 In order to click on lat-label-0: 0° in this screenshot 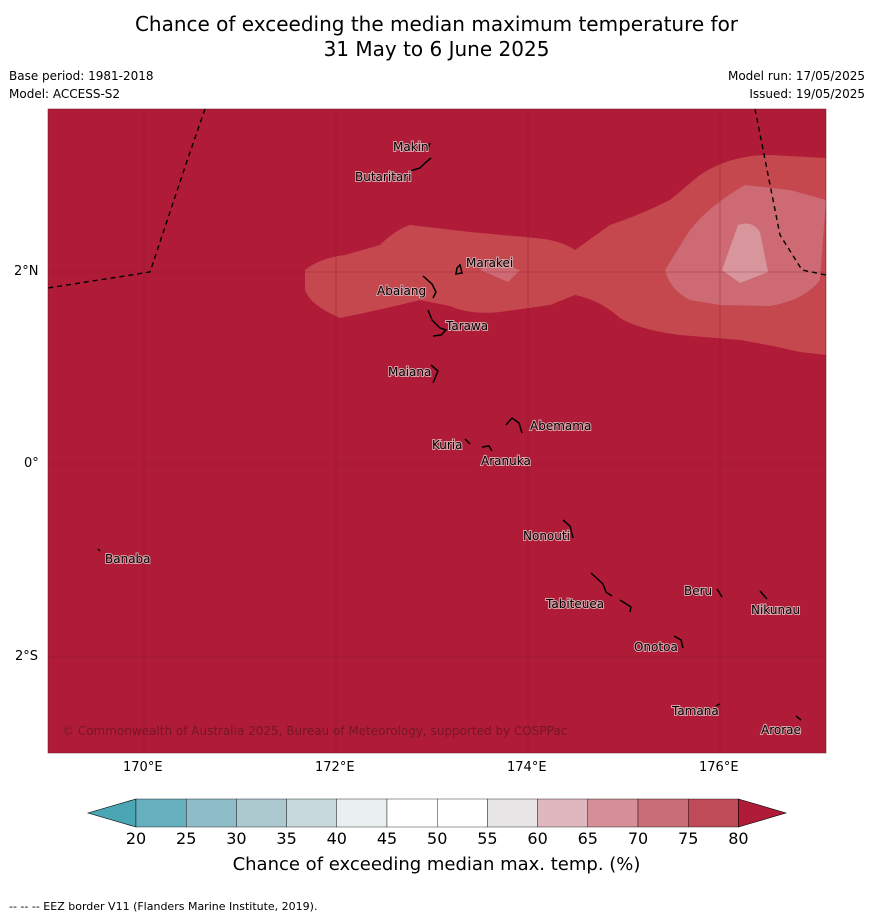, I will do `click(31, 463)`.